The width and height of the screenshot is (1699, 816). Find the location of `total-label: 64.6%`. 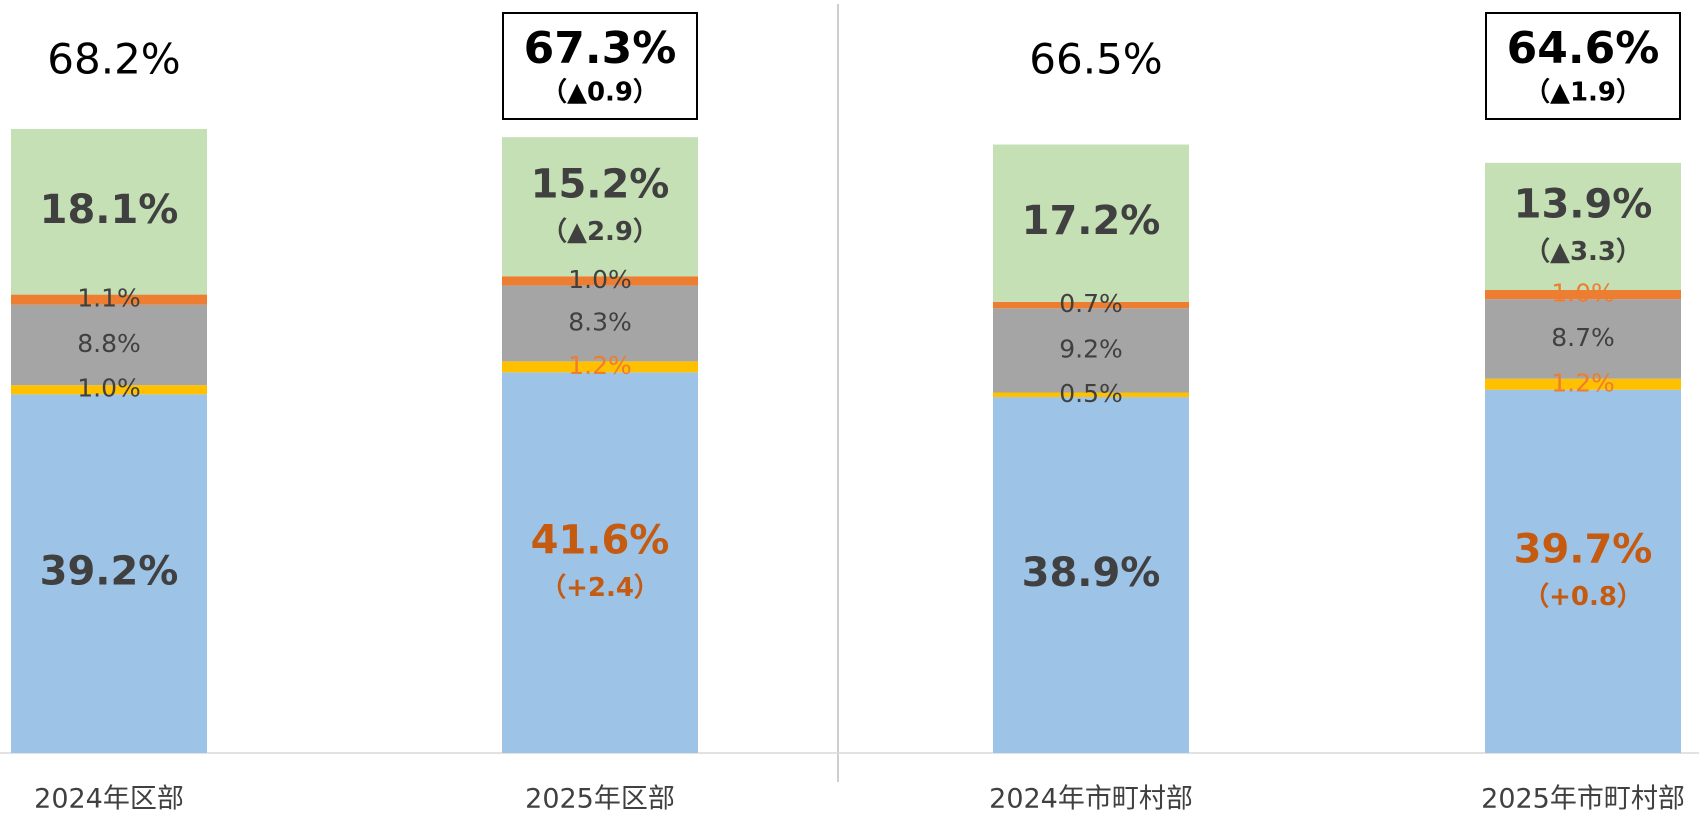

total-label: 64.6% is located at coordinates (1583, 48).